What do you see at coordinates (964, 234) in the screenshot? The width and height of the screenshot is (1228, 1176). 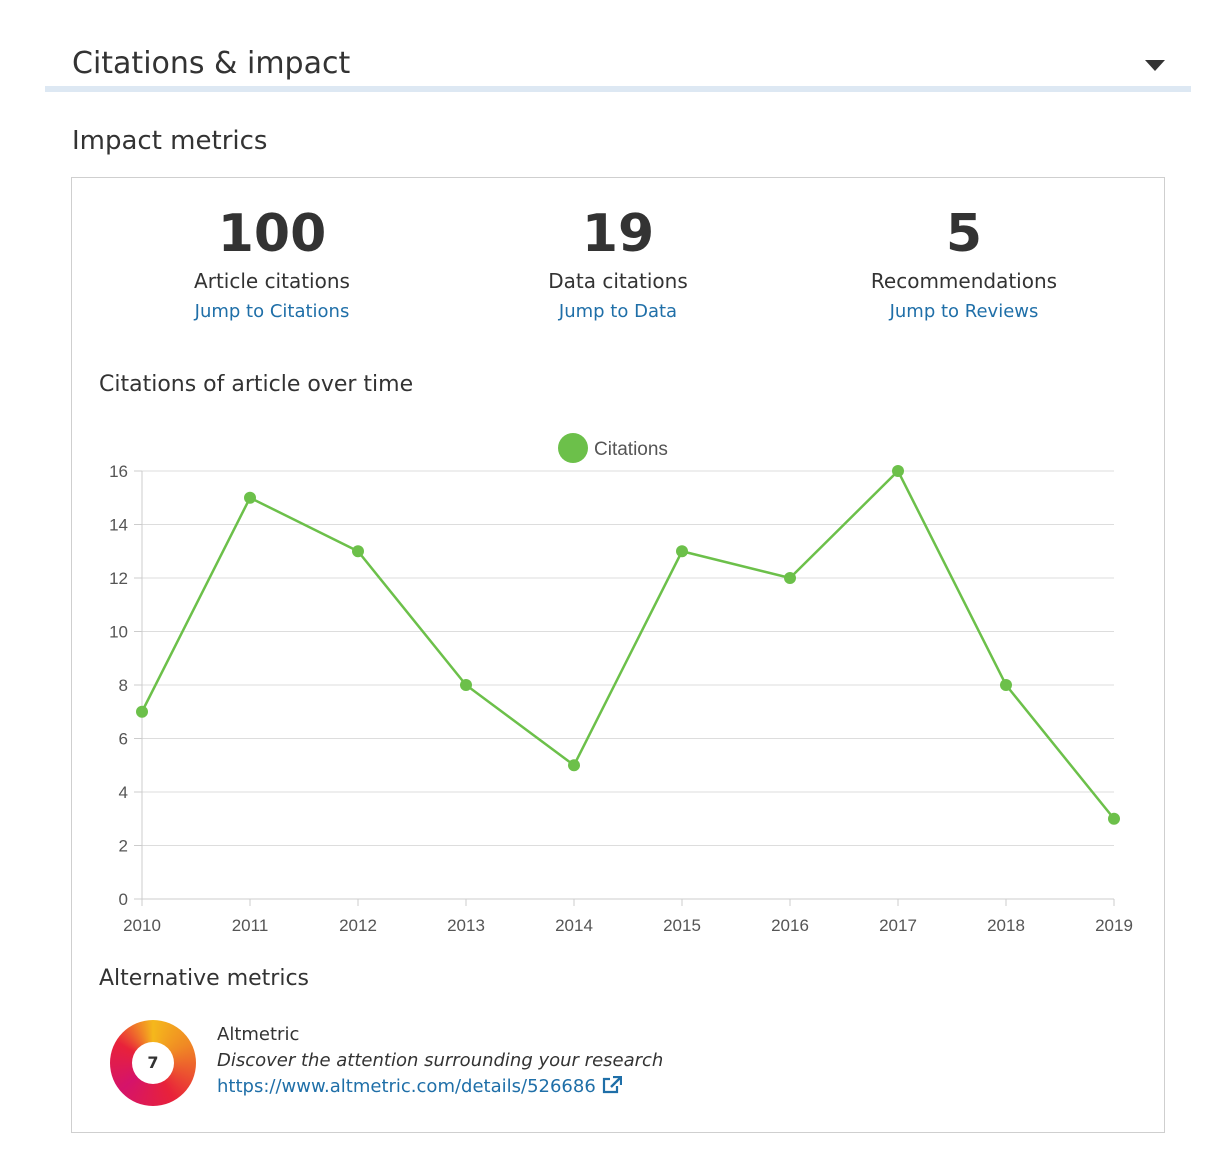 I see `metric-value: 5` at bounding box center [964, 234].